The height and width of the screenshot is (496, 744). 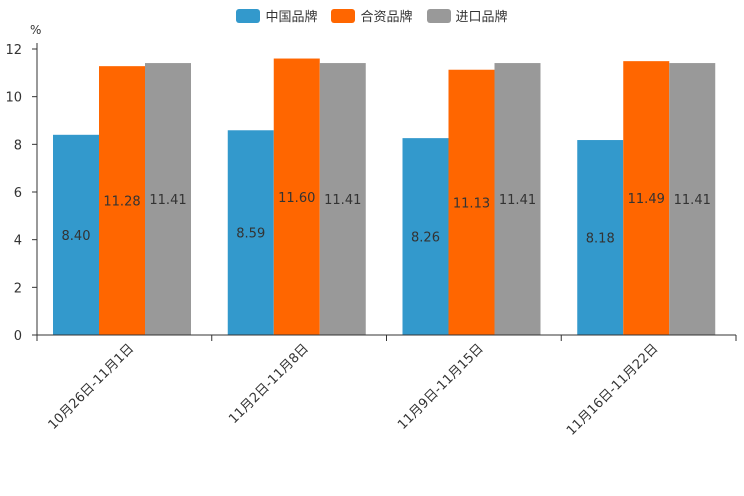 I want to click on y-tick-label: 0, so click(x=18, y=336).